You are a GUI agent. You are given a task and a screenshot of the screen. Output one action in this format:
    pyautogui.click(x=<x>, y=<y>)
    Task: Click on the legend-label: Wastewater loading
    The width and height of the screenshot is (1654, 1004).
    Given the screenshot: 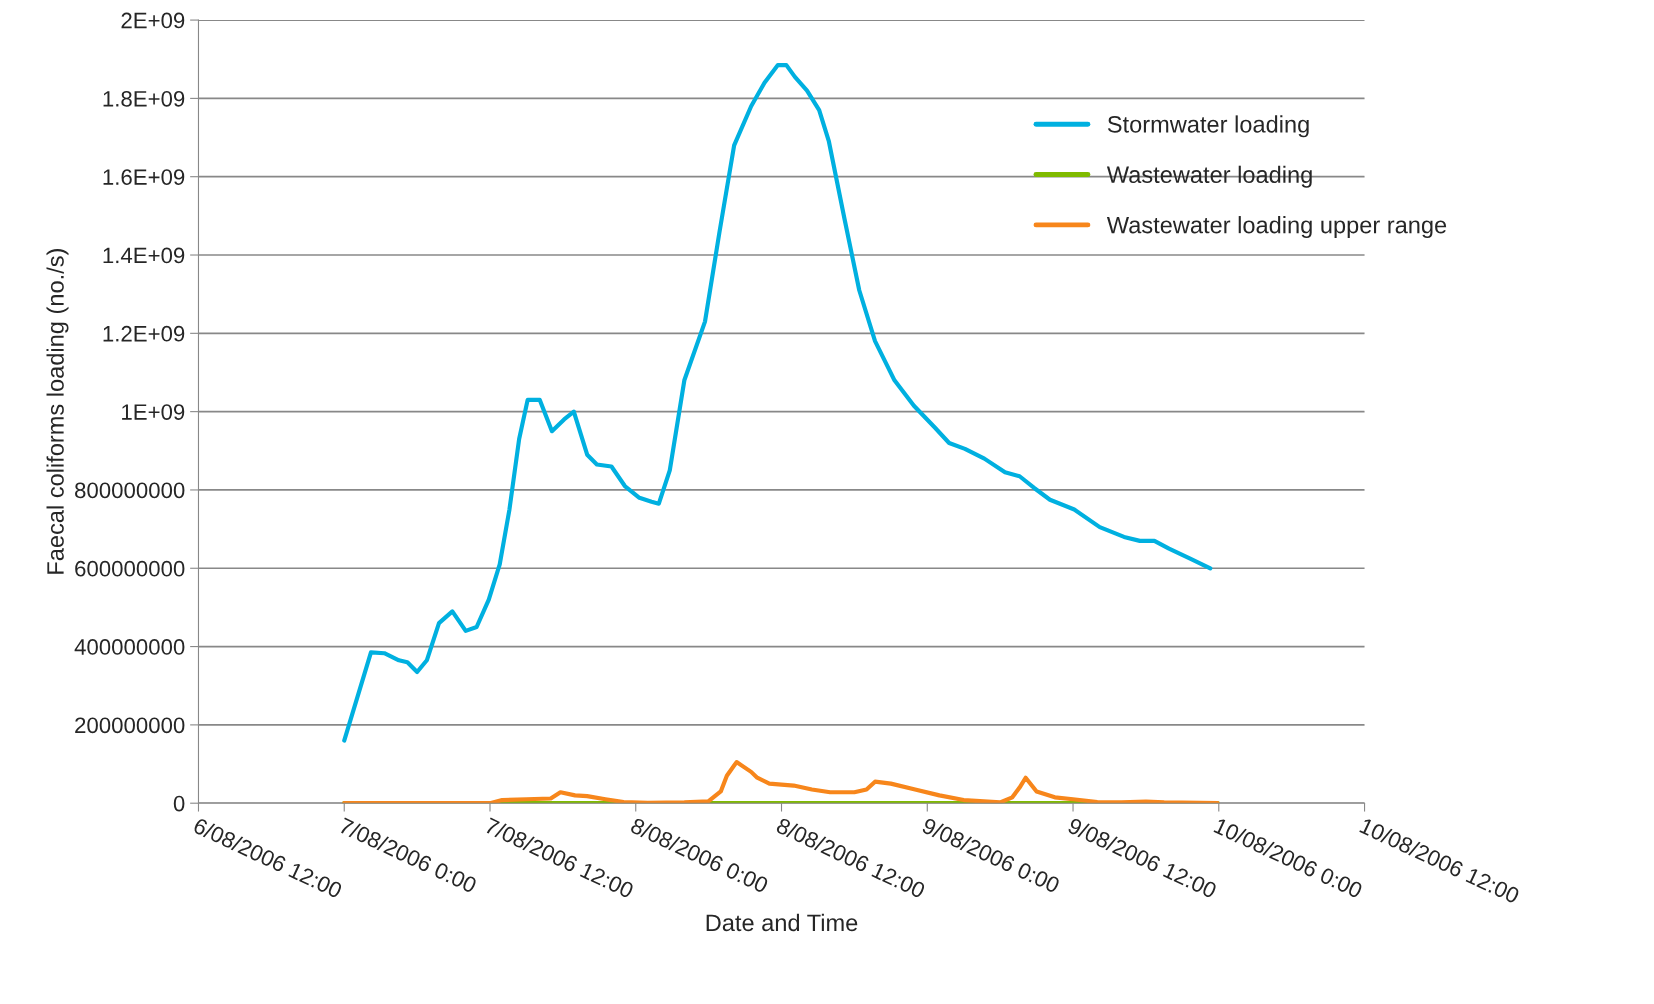 What is the action you would take?
    pyautogui.click(x=1209, y=176)
    